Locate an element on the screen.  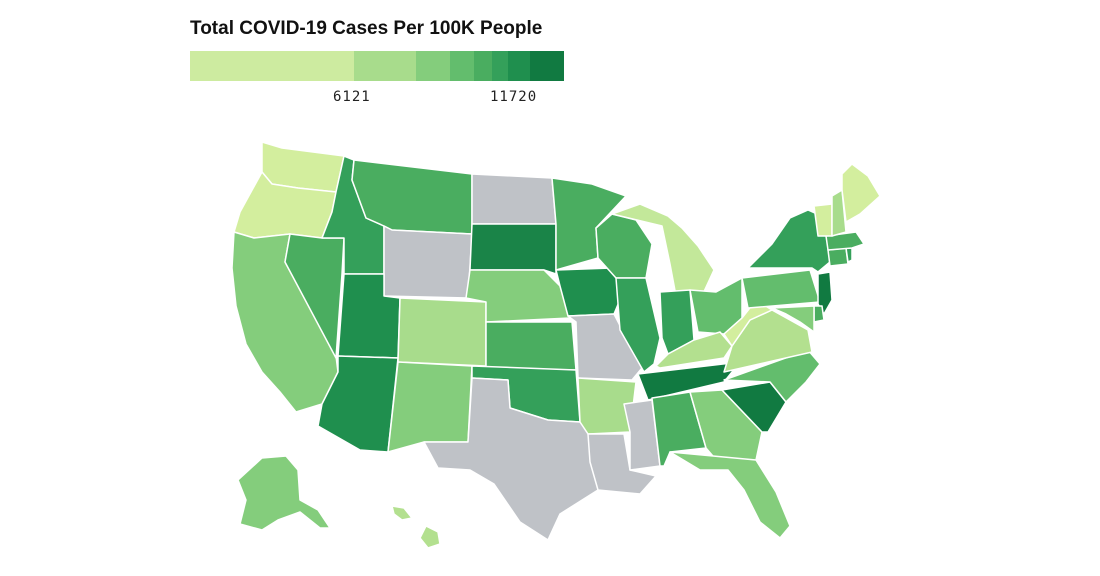
state-vt is located at coordinates (823, 220).